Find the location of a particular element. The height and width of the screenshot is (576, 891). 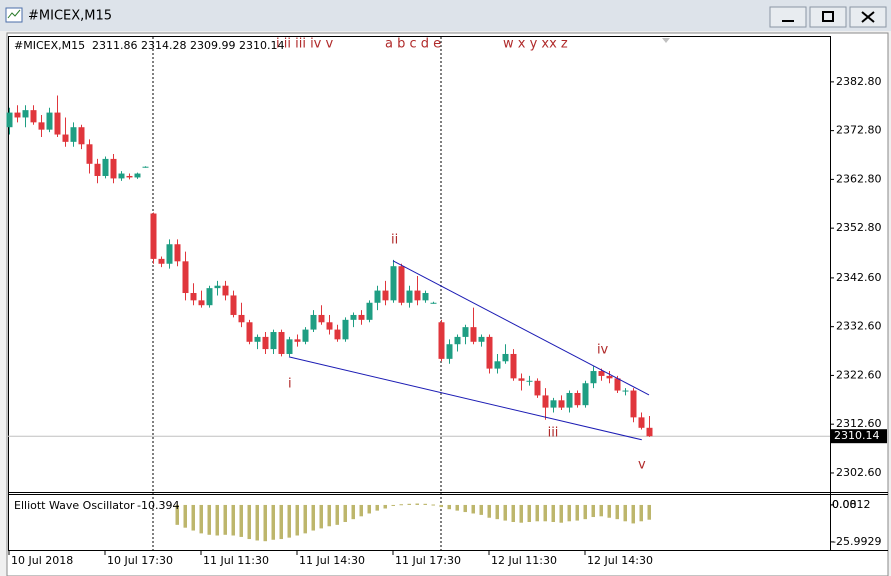

wave-label: i ii iii iv v is located at coordinates (305, 44).